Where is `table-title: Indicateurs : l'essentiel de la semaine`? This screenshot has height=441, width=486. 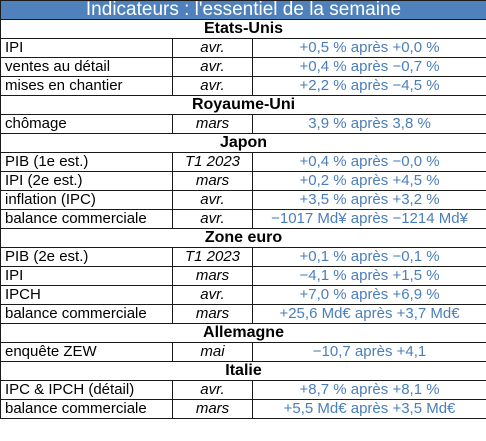 table-title: Indicateurs : l'essentiel de la semaine is located at coordinates (243, 10).